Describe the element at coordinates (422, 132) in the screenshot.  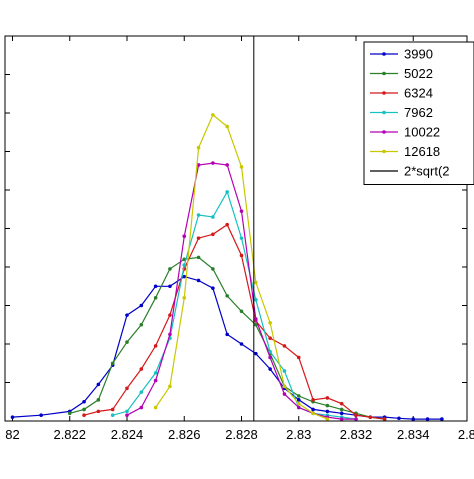
I see `legend-label: 10022` at that location.